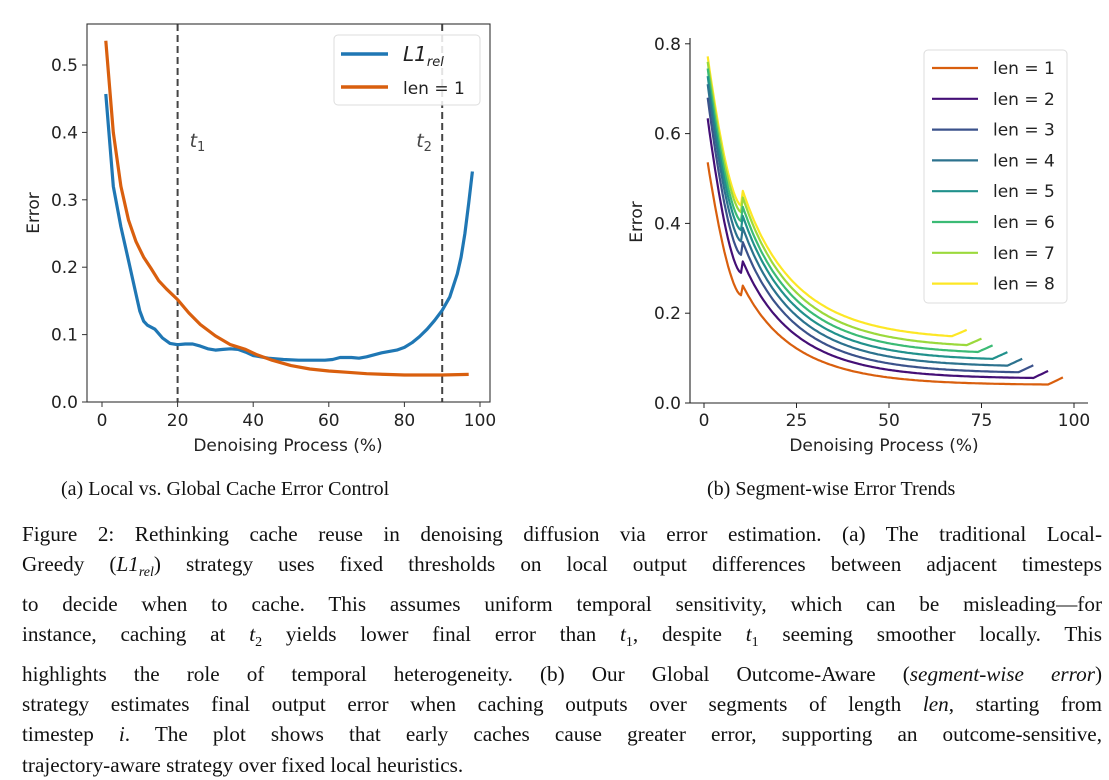 The image size is (1109, 780). I want to click on y-axis-label-a: Error, so click(34, 212).